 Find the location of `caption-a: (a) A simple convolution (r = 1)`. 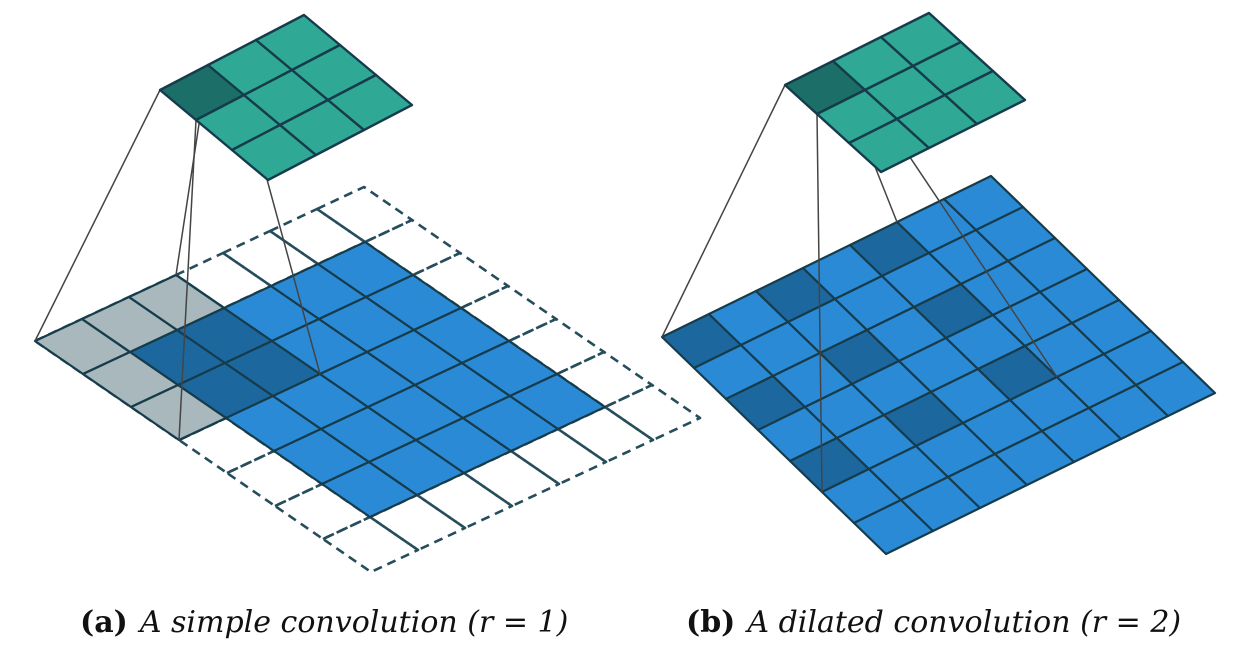

caption-a: (a) A simple convolution (r = 1) is located at coordinates (324, 627).